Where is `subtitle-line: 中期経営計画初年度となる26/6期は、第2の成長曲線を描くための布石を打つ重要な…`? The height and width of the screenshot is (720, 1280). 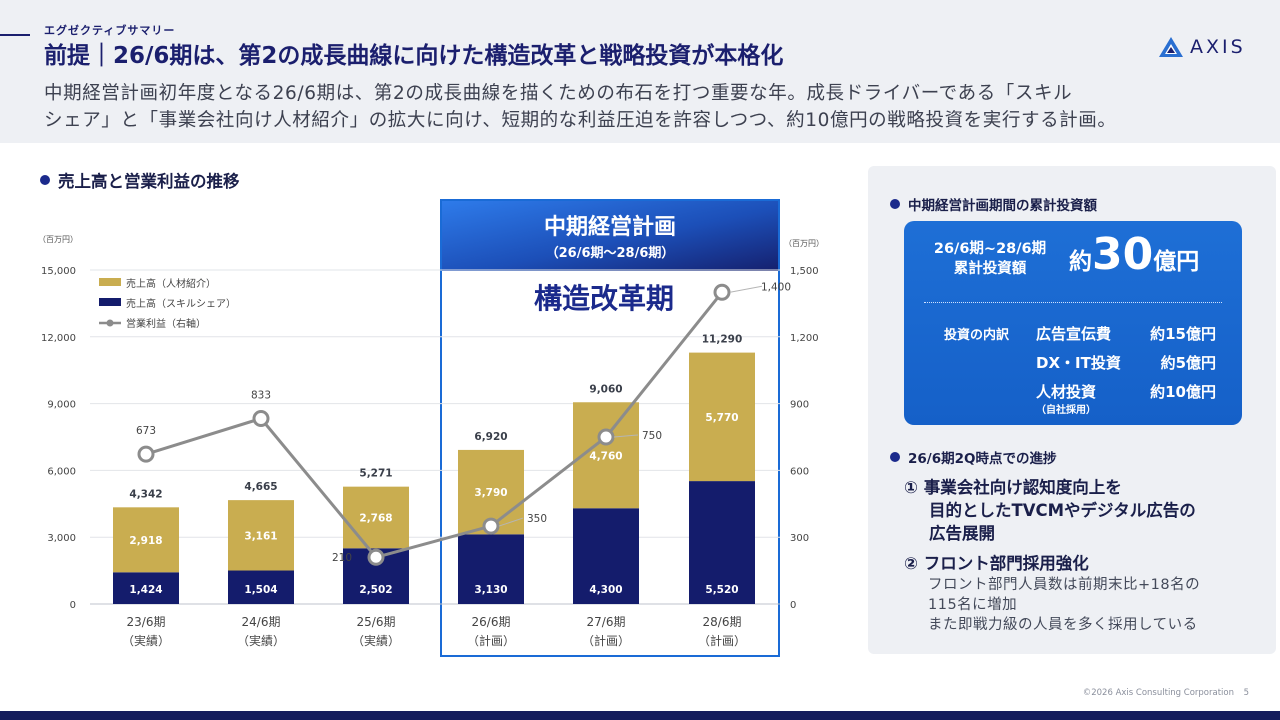
subtitle-line: 中期経営計画初年度となる26/6期は、第2の成長曲線を描くための布石を打つ重要な… is located at coordinates (558, 93).